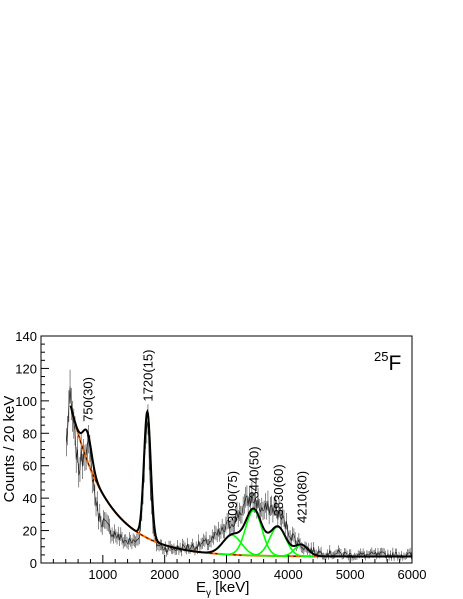 The height and width of the screenshot is (599, 463). I want to click on y-tick-label: 40, so click(30, 498).